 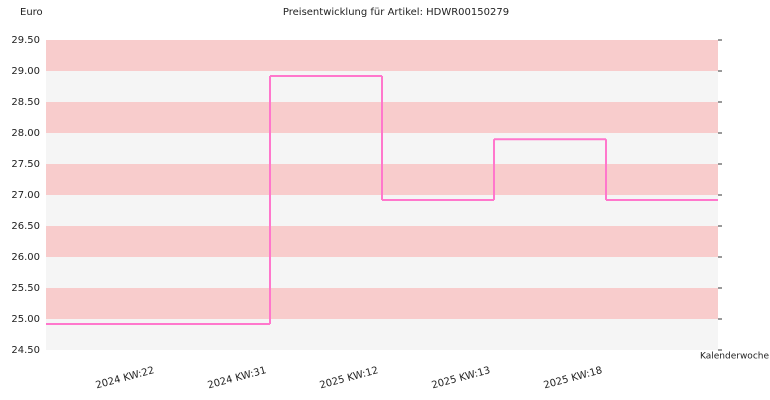 What do you see at coordinates (573, 378) in the screenshot?
I see `x-tick-label: 2025 KW:18` at bounding box center [573, 378].